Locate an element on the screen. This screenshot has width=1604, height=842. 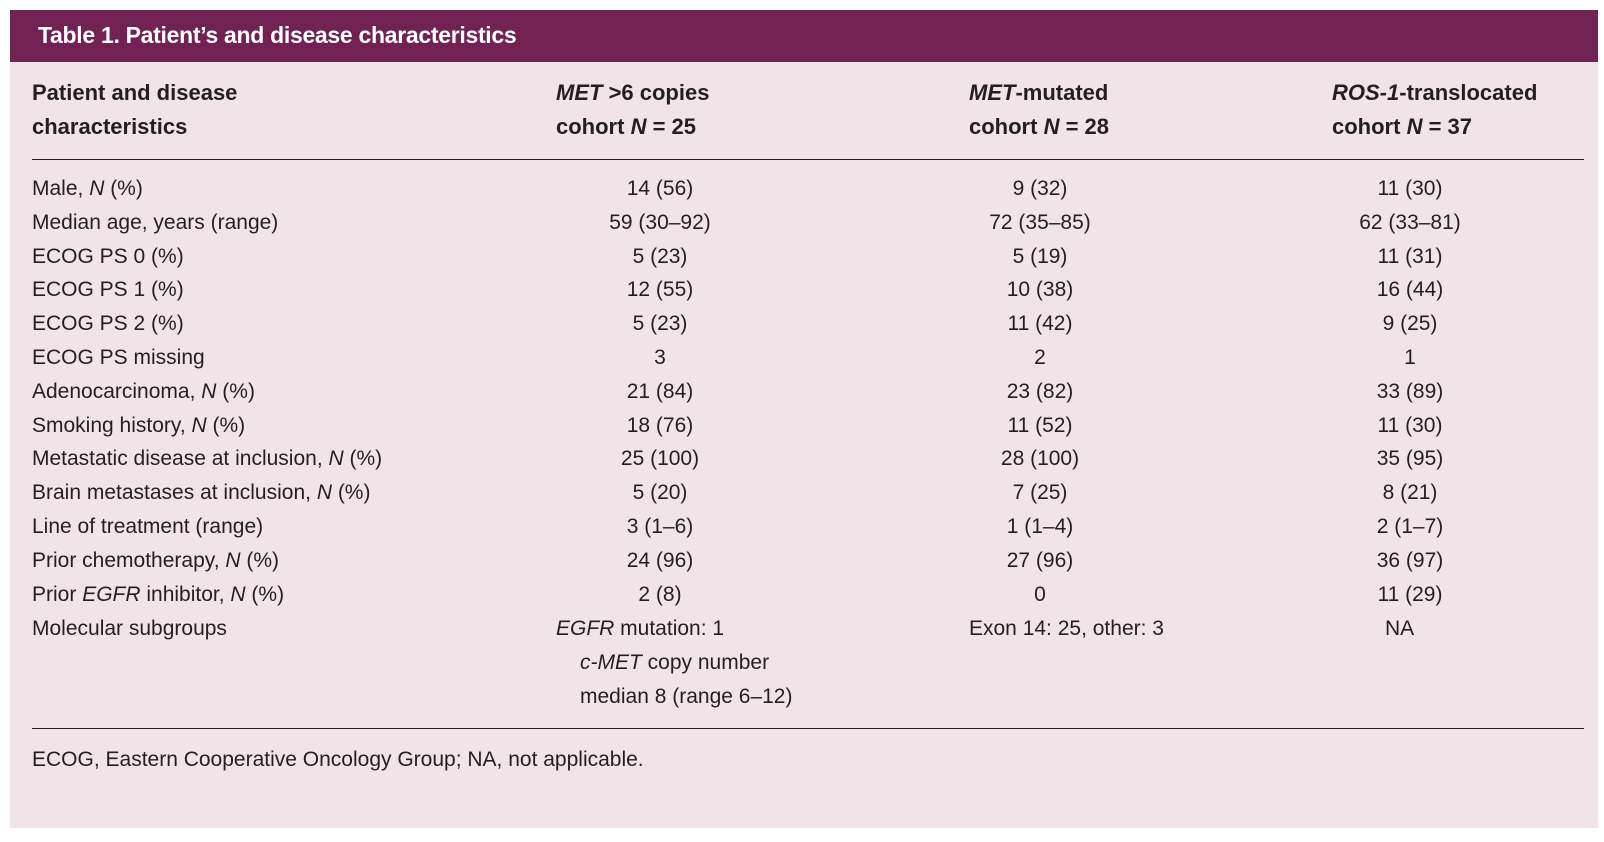
met-copies-value: 3 (1–6) is located at coordinates (660, 526).